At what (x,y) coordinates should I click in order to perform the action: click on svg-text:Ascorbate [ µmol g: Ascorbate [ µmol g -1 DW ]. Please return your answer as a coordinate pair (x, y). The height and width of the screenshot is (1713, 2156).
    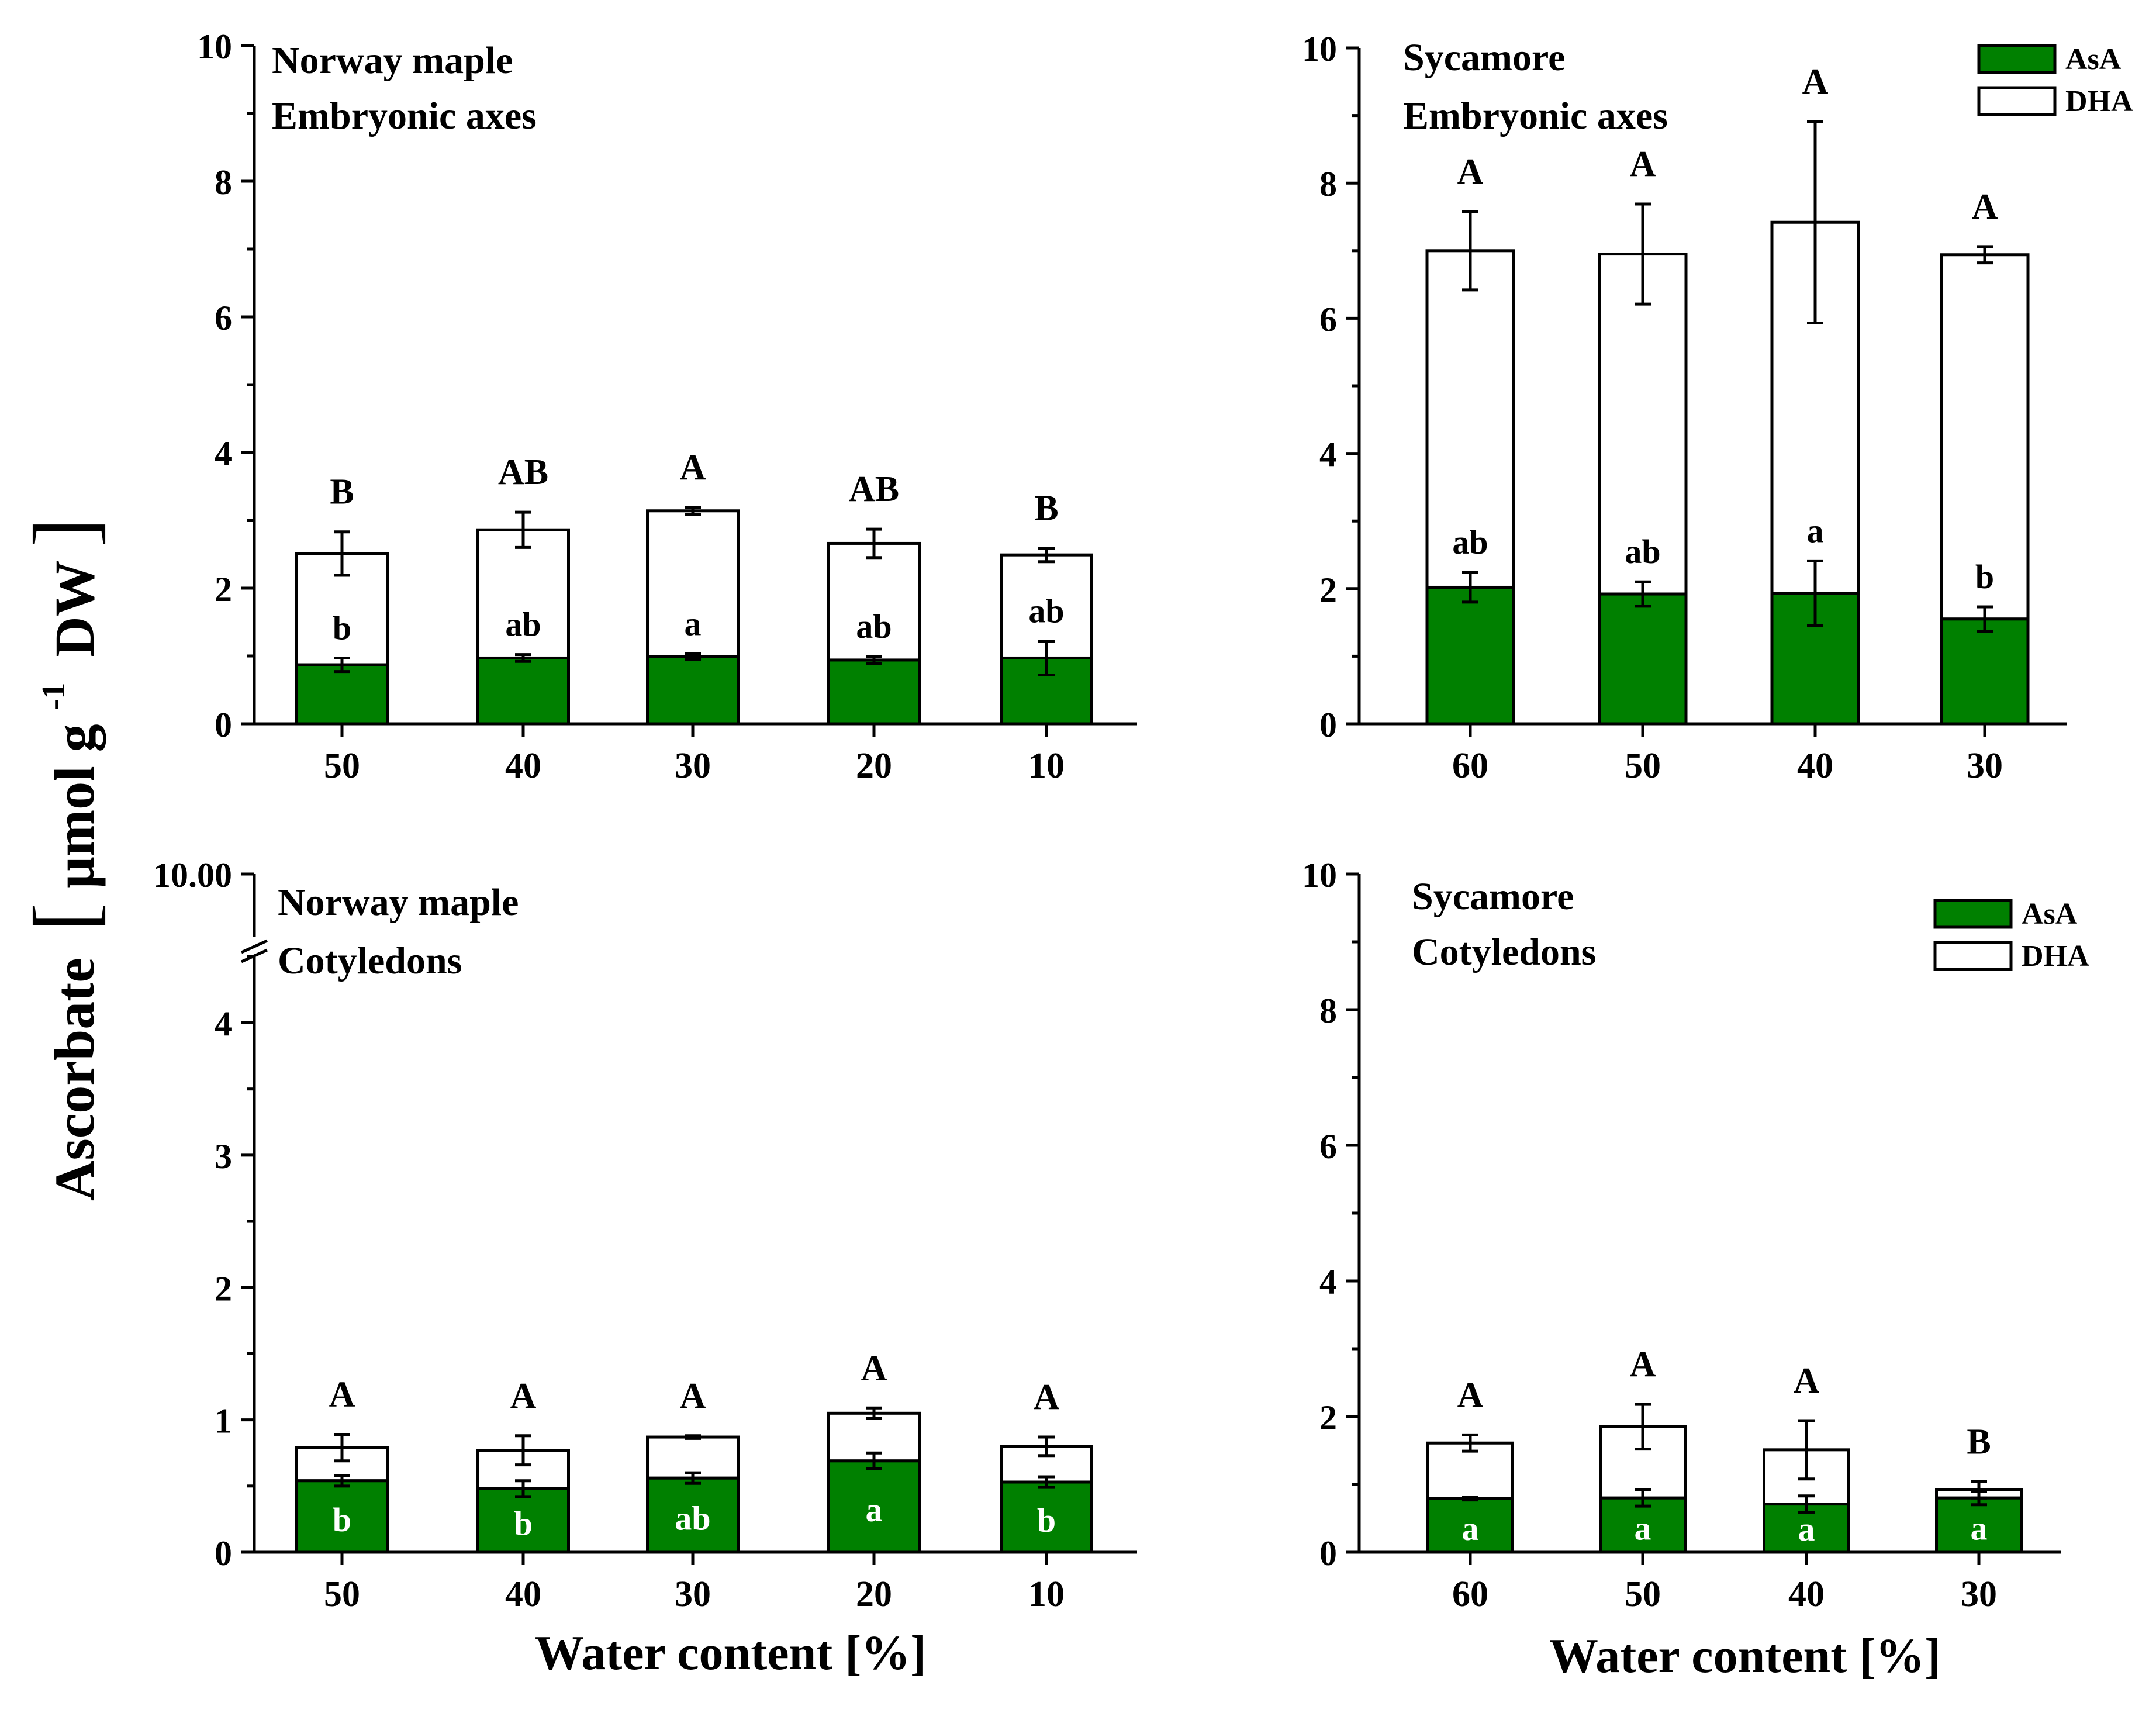
    Looking at the image, I should click on (64, 859).